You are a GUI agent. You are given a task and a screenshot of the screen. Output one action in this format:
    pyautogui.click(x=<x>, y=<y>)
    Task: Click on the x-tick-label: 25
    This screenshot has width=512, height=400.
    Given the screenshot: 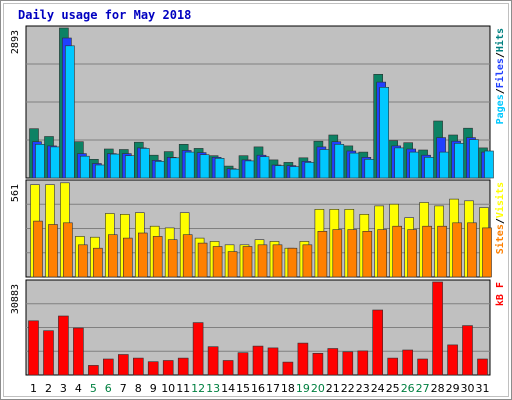 What is the action you would take?
    pyautogui.click(x=393, y=388)
    